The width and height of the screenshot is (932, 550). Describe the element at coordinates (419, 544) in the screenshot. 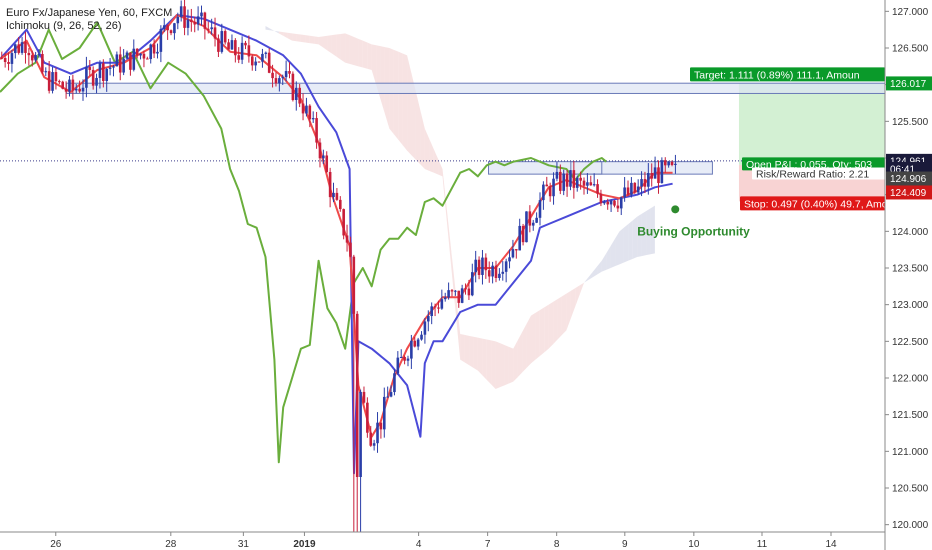

I see `x-tick-label: 4` at that location.